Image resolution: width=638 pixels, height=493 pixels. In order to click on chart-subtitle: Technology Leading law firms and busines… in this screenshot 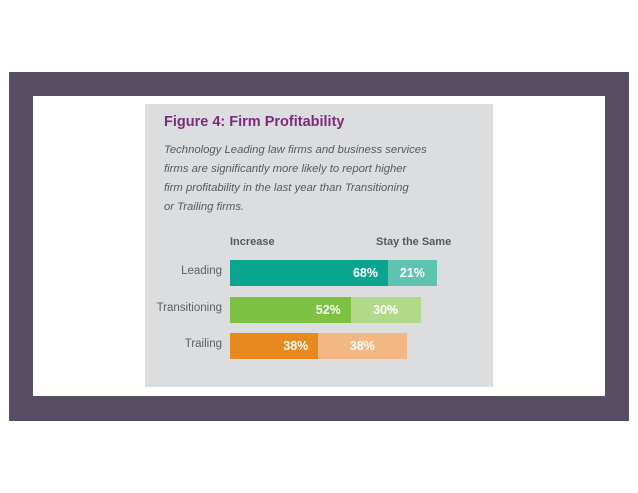, I will do `click(314, 179)`.